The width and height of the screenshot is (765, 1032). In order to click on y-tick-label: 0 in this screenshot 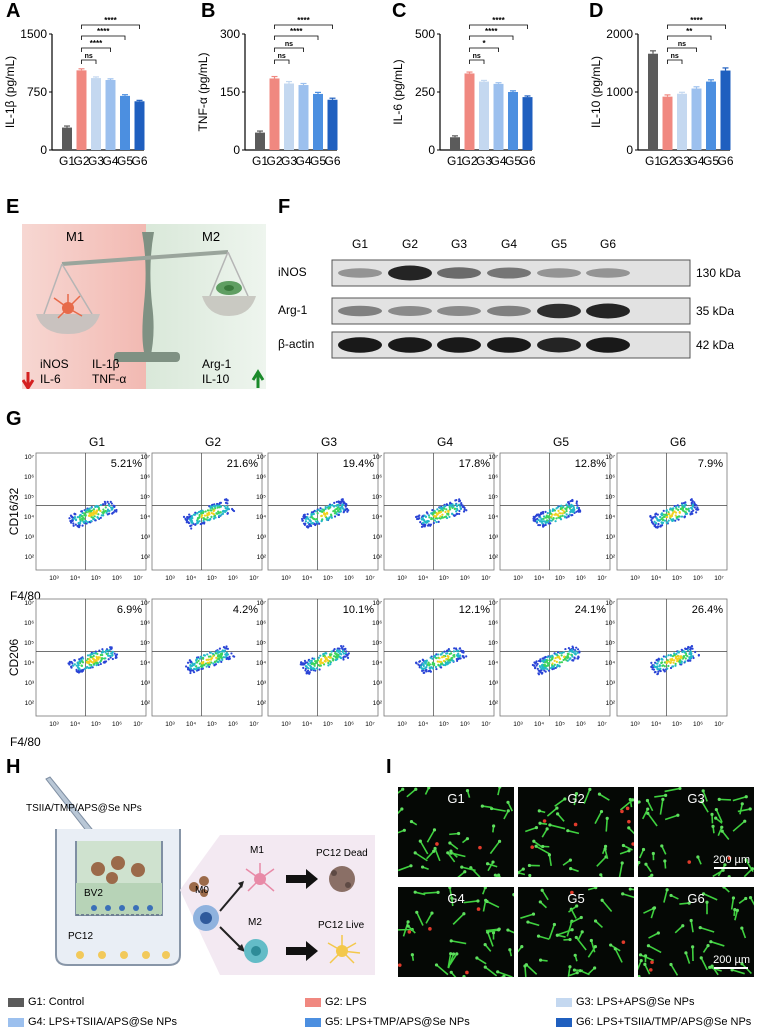, I will do `click(43, 150)`.